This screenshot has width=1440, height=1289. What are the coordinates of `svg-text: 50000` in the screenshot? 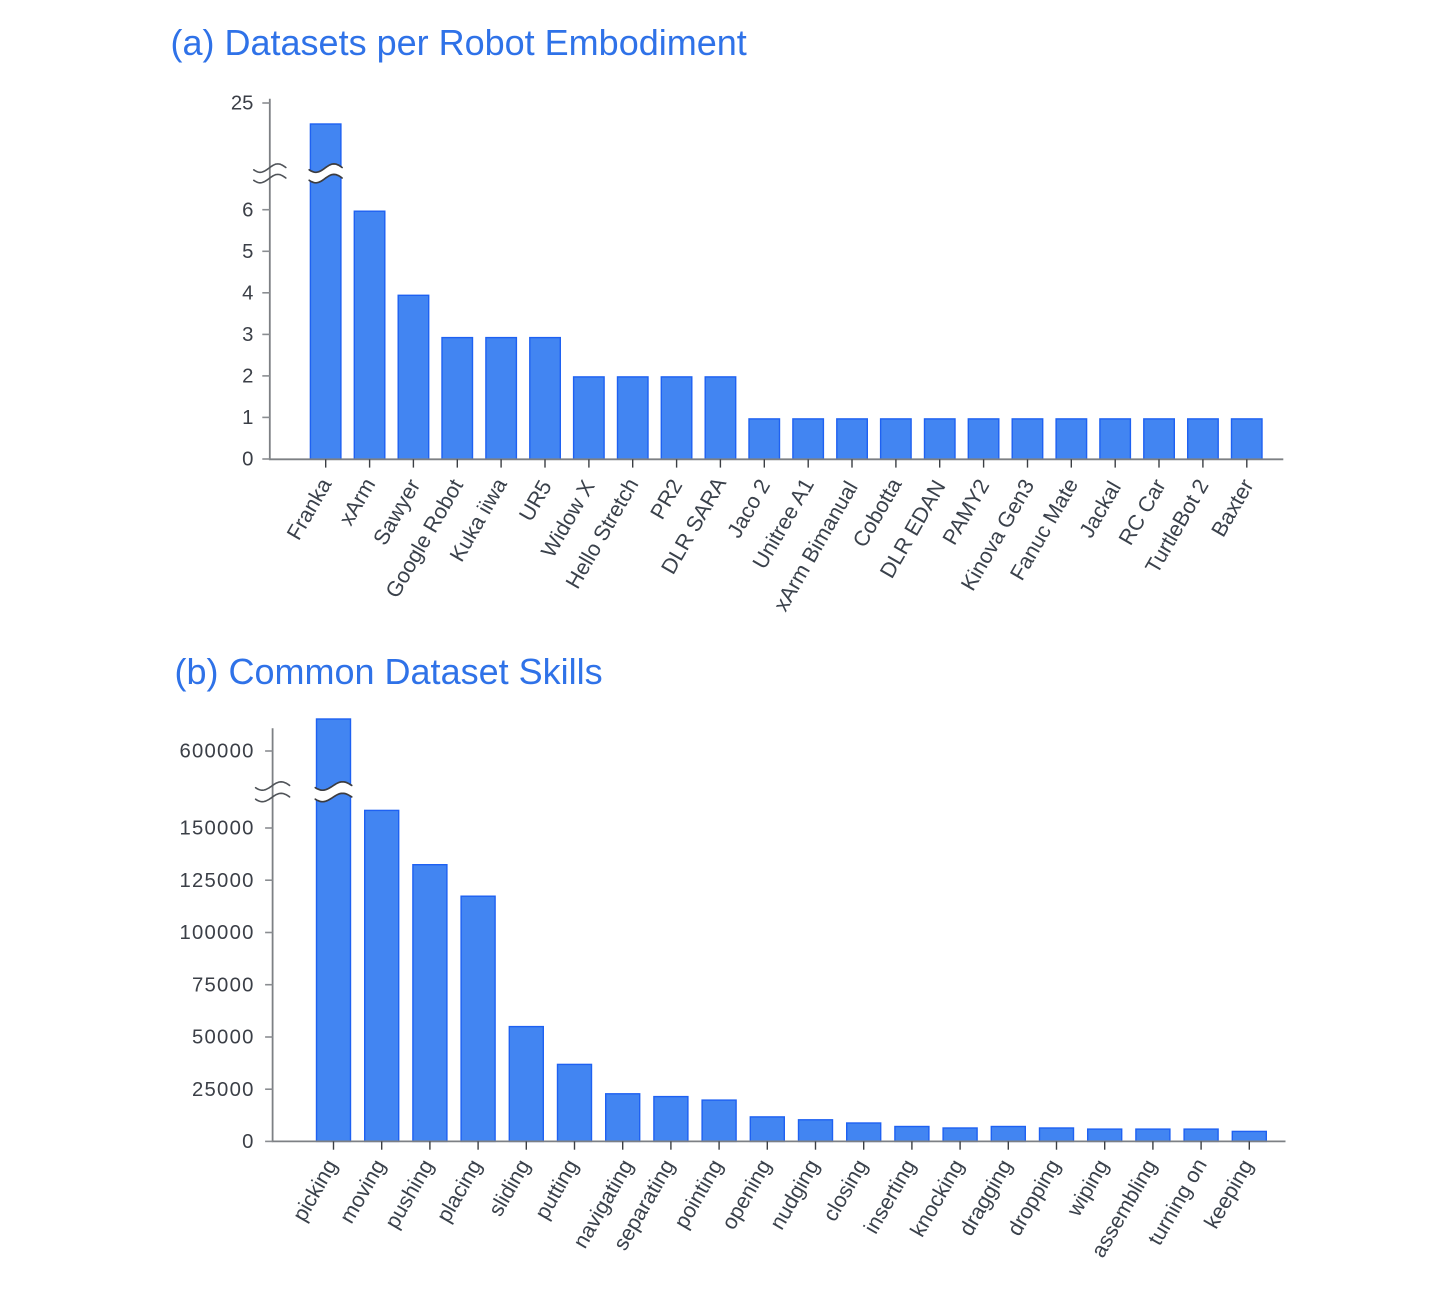 It's located at (223, 1038).